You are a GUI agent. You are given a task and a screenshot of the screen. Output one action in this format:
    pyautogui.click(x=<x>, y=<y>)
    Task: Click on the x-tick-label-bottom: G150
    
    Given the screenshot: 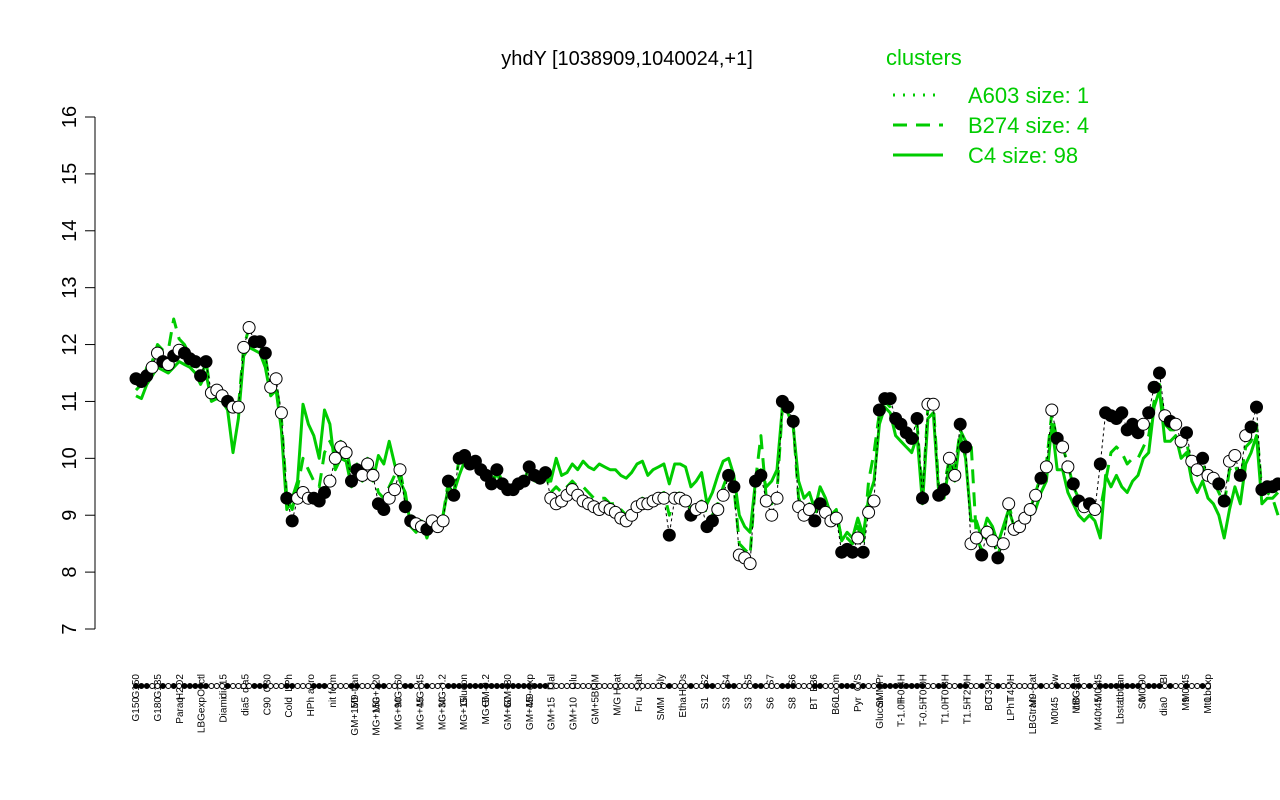 What is the action you would take?
    pyautogui.click(x=136, y=709)
    